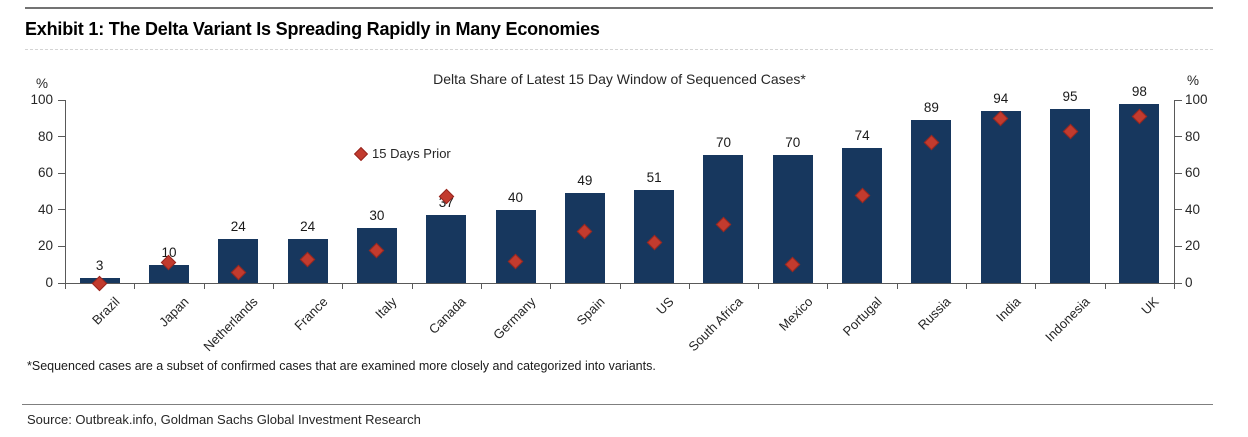 The width and height of the screenshot is (1248, 437). Describe the element at coordinates (862, 135) in the screenshot. I see `bar-value-portugal: 74` at that location.